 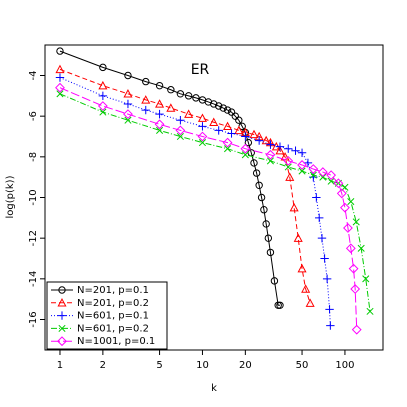 I want to click on legend-label: N=1001, p=0.1, so click(x=116, y=341).